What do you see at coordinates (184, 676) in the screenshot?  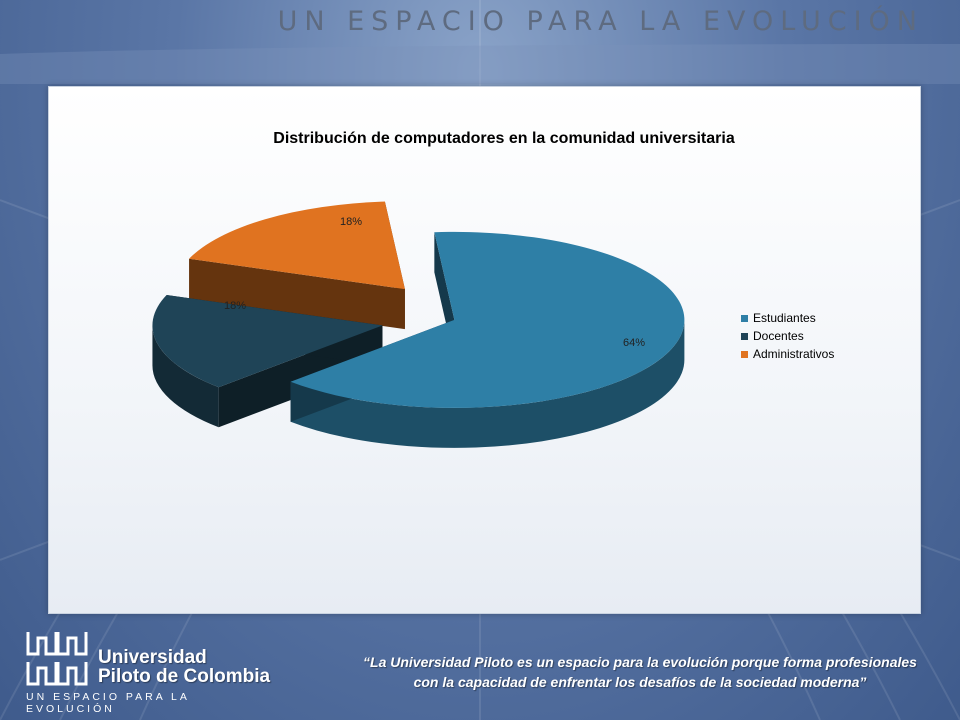 I see `university-name-line2: Piloto de Colombia` at bounding box center [184, 676].